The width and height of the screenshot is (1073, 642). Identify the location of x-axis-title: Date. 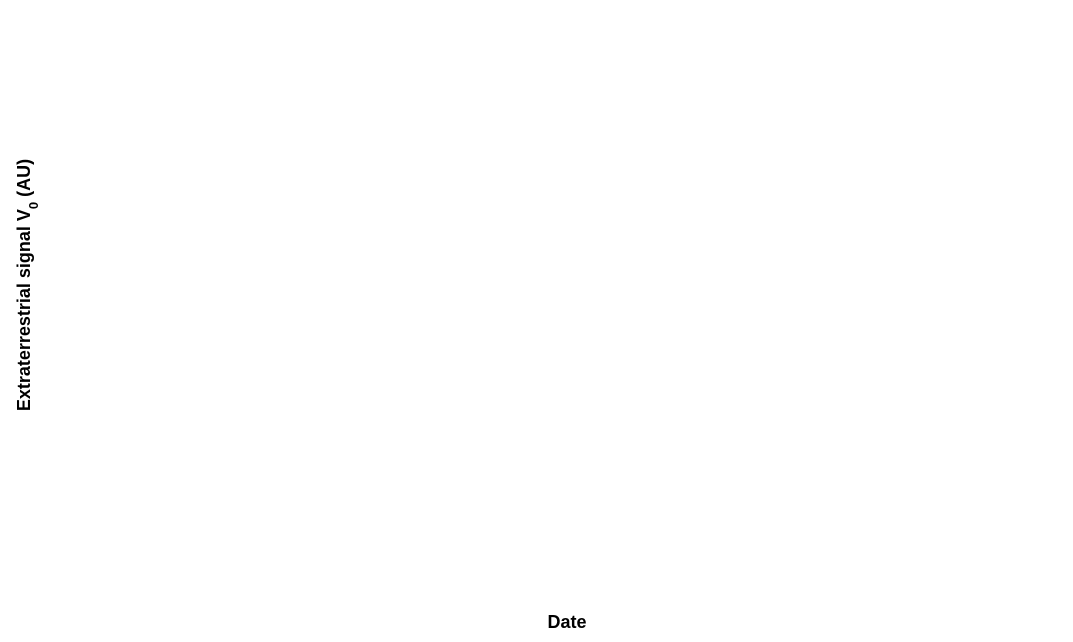
(566, 622).